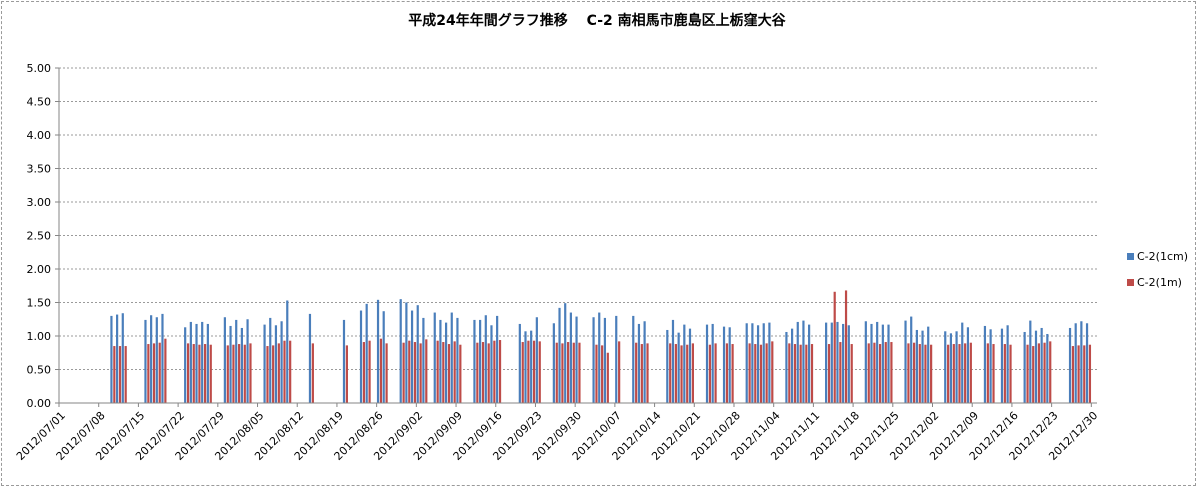 This screenshot has height=488, width=1199. I want to click on y-tick-label: 2.00, so click(39, 269).